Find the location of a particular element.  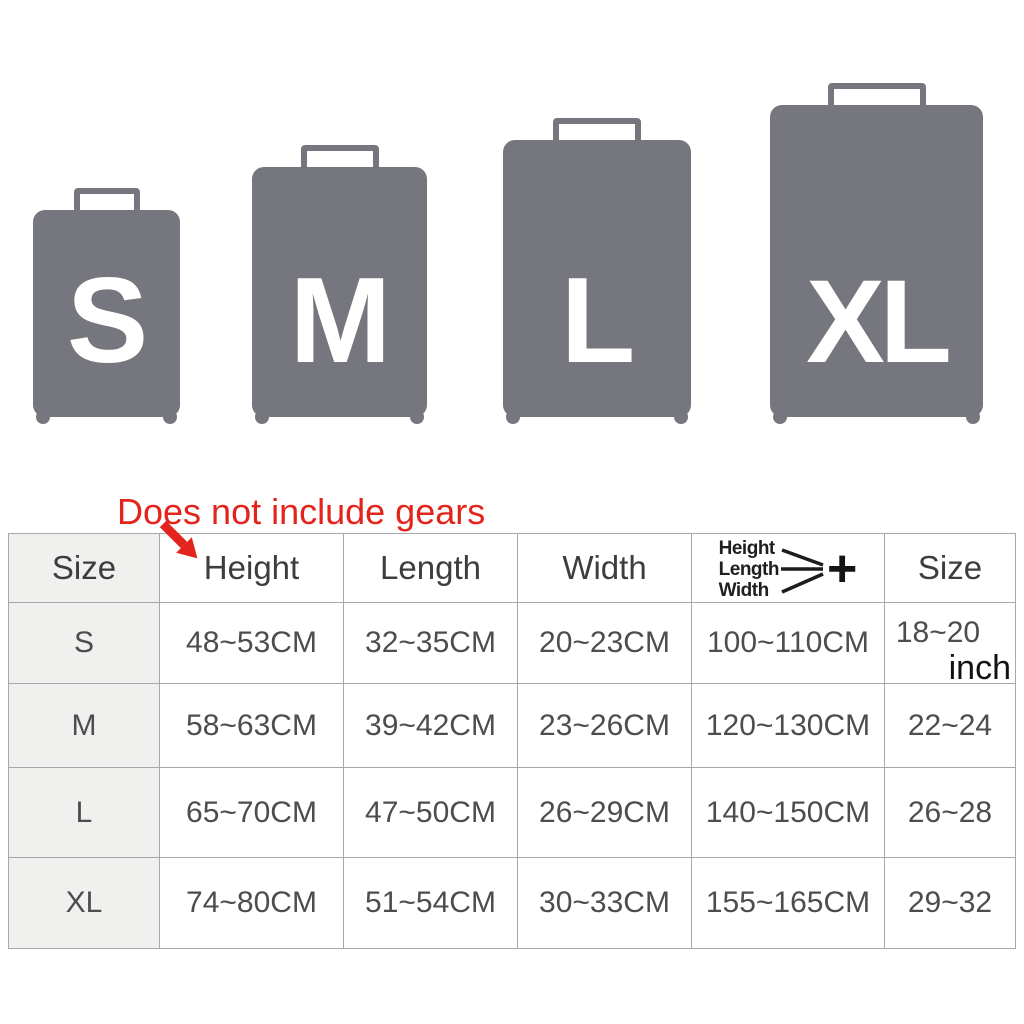

converging-lines-icon is located at coordinates (802, 571).